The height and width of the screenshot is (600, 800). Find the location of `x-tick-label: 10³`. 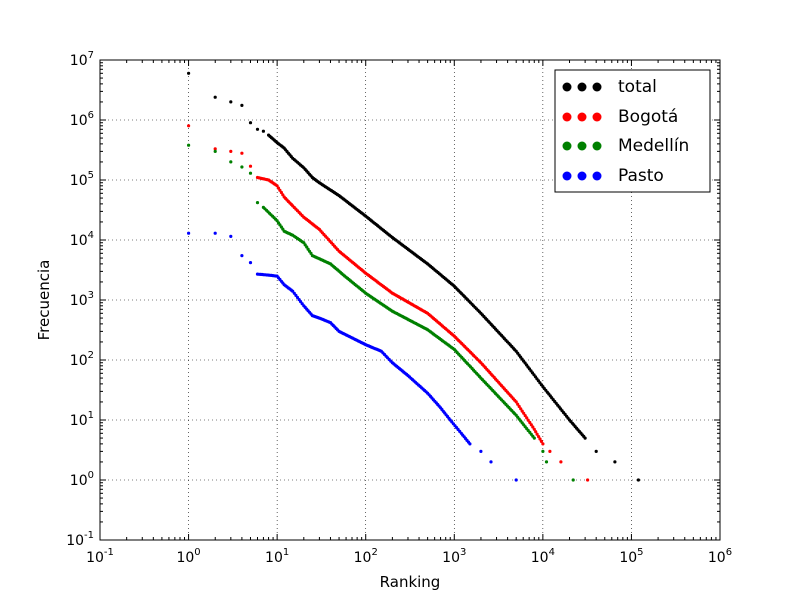

x-tick-label: 10³ is located at coordinates (454, 556).